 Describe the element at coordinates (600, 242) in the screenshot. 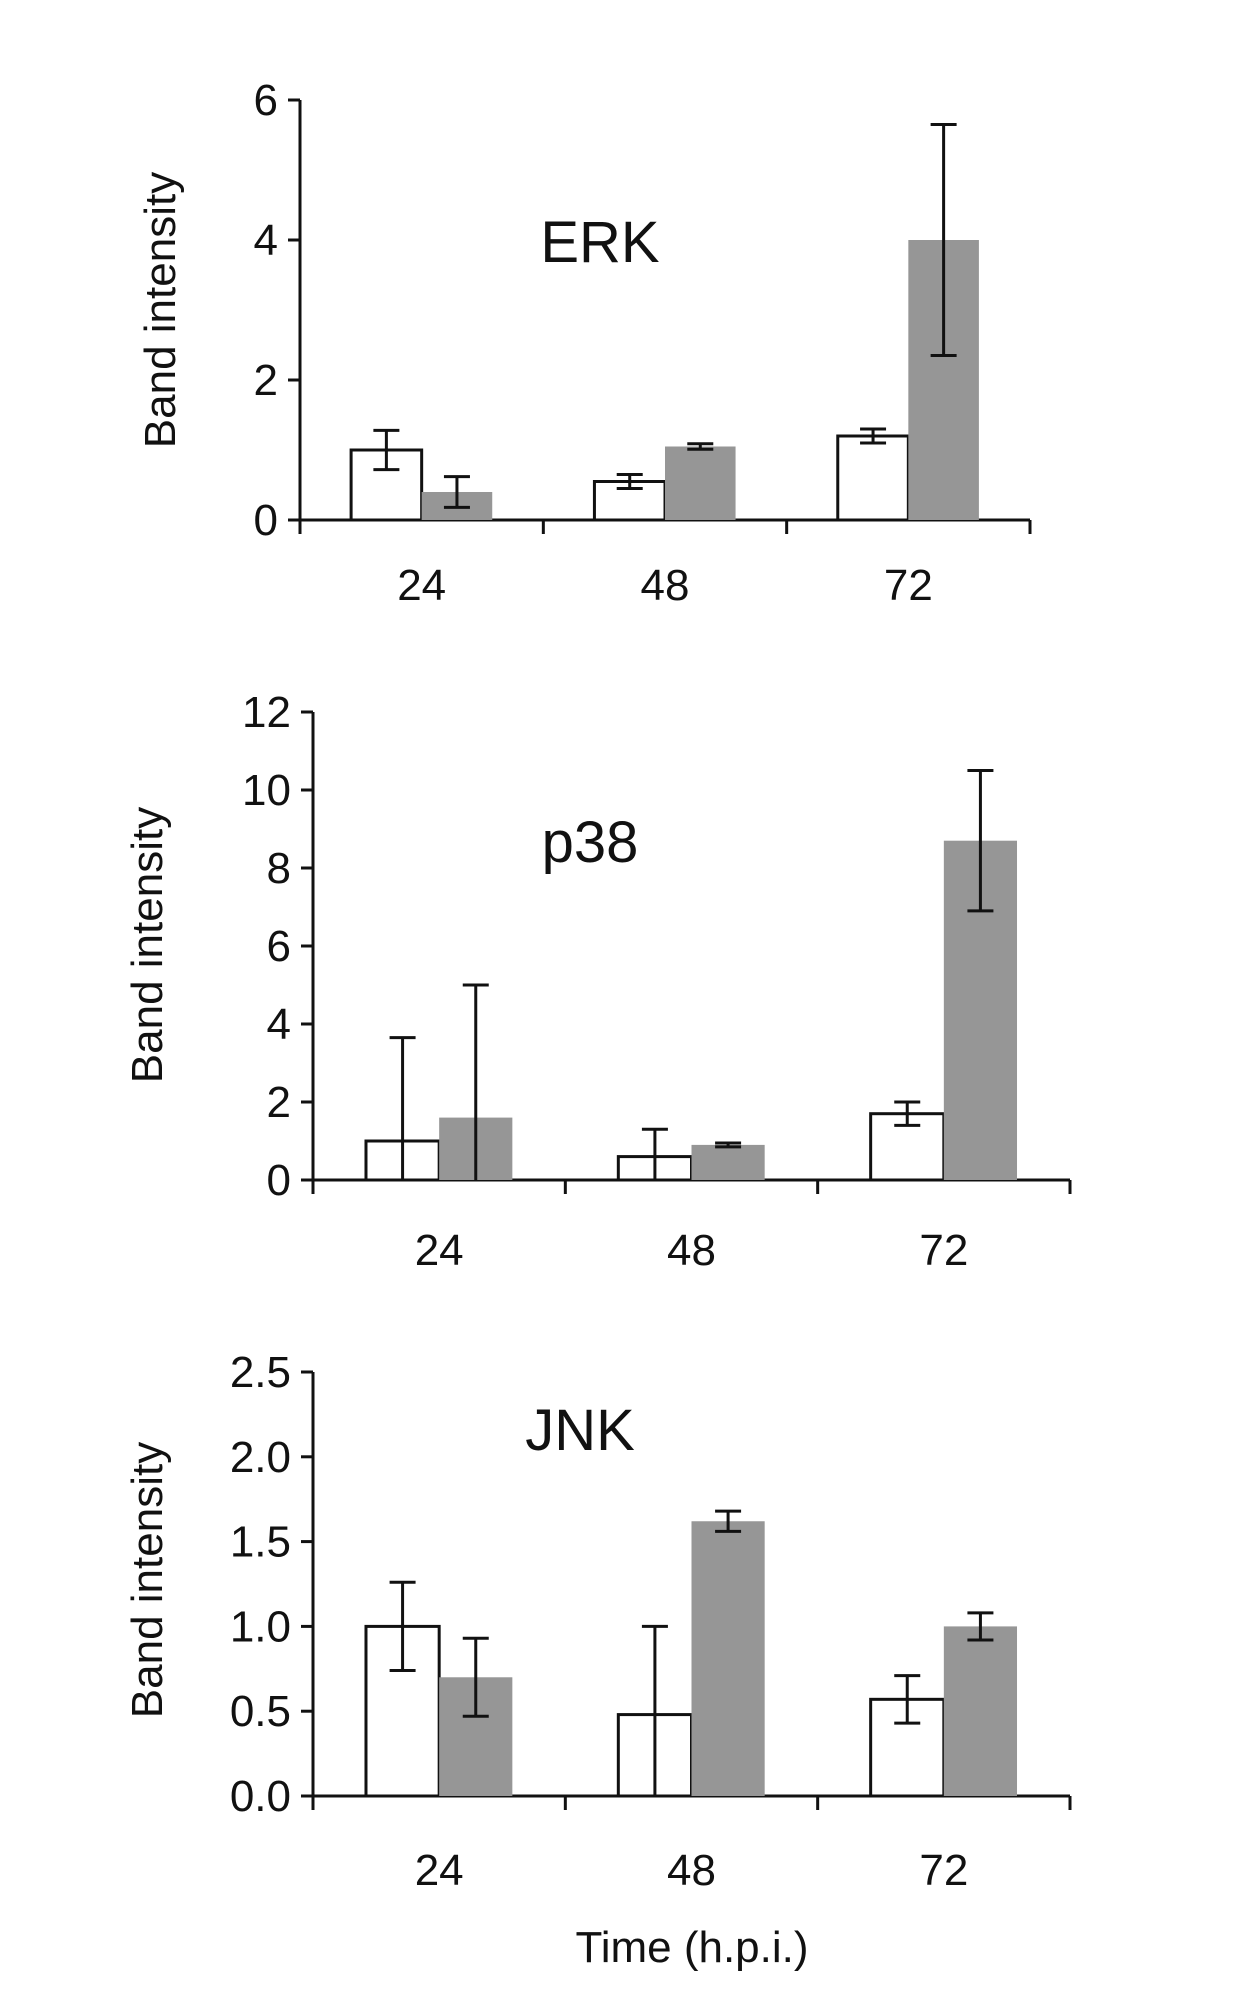

I see `panel-title: ERK` at that location.